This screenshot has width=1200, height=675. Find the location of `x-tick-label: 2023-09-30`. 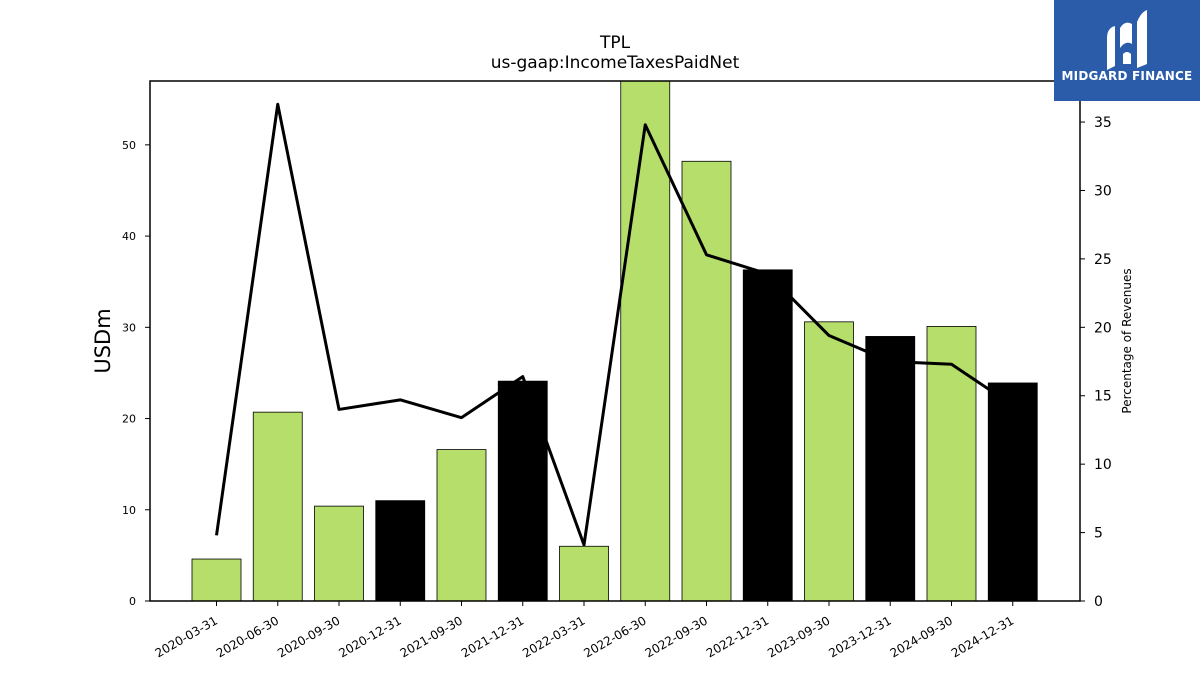

x-tick-label: 2023-09-30 is located at coordinates (798, 636).